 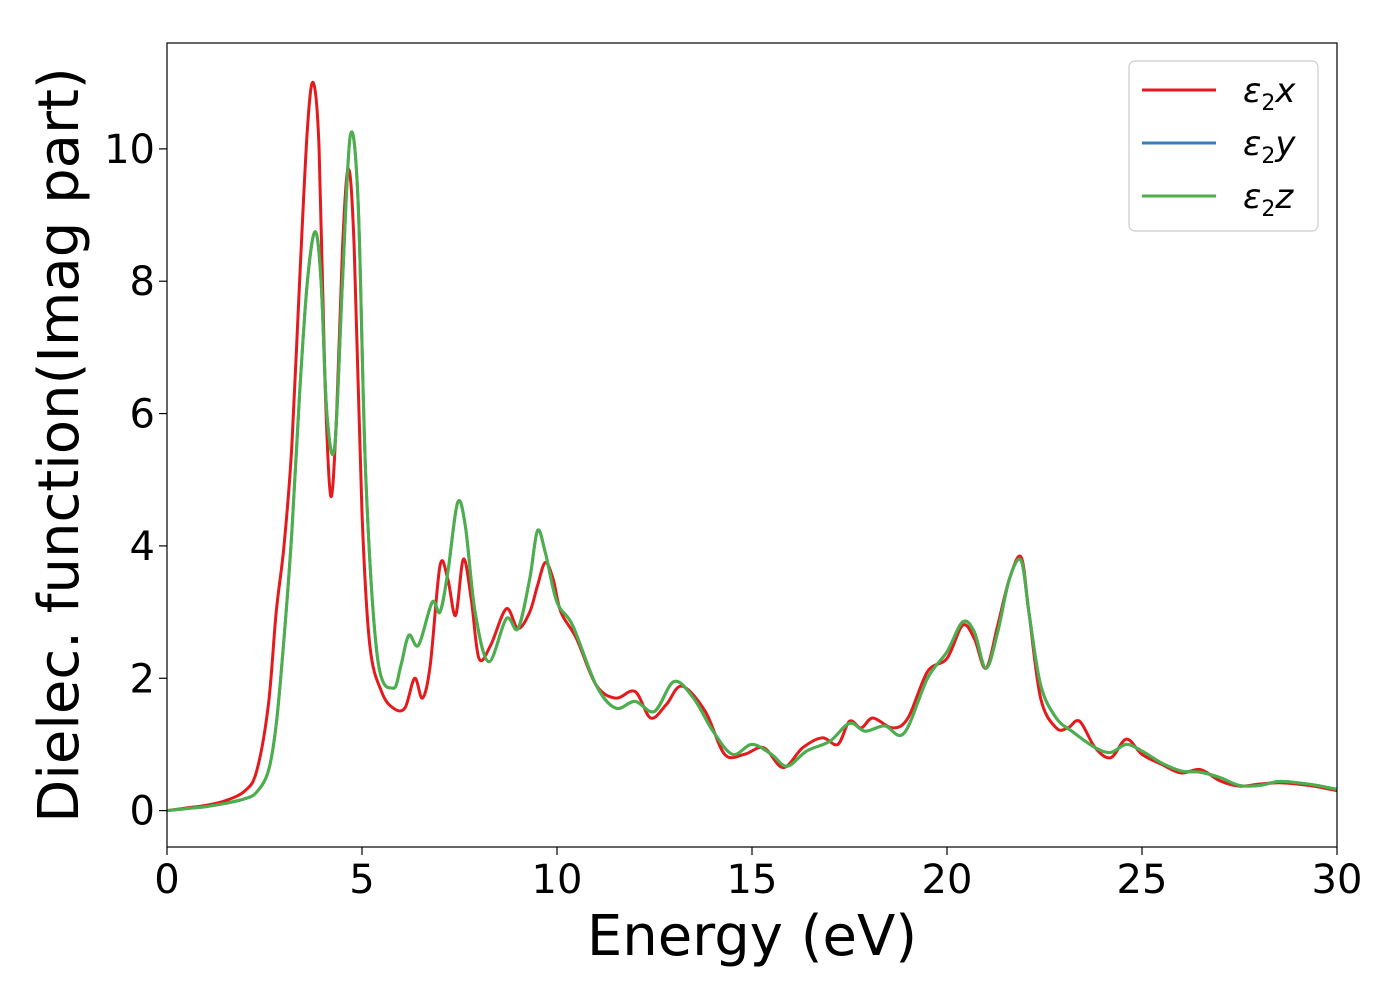 What do you see at coordinates (1269, 146) in the screenshot?
I see `legend-label-y: ε2y` at bounding box center [1269, 146].